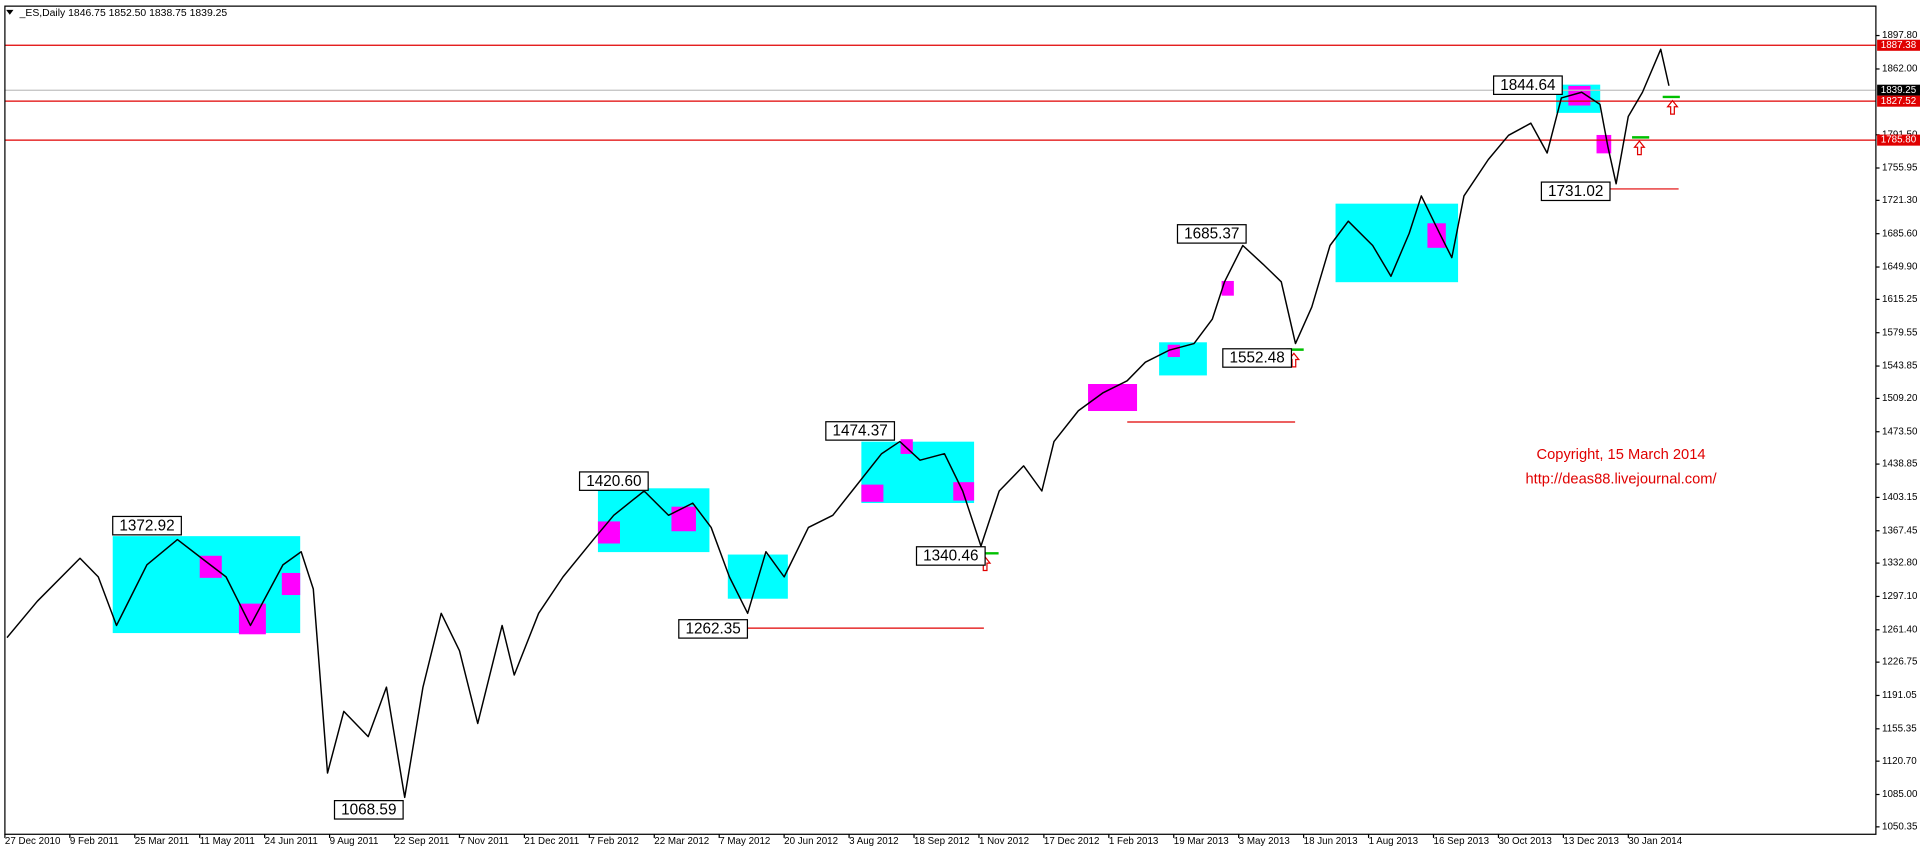 This screenshot has height=849, width=1920. I want to click on x-tick-label: 22 Mar 2012, so click(681, 841).